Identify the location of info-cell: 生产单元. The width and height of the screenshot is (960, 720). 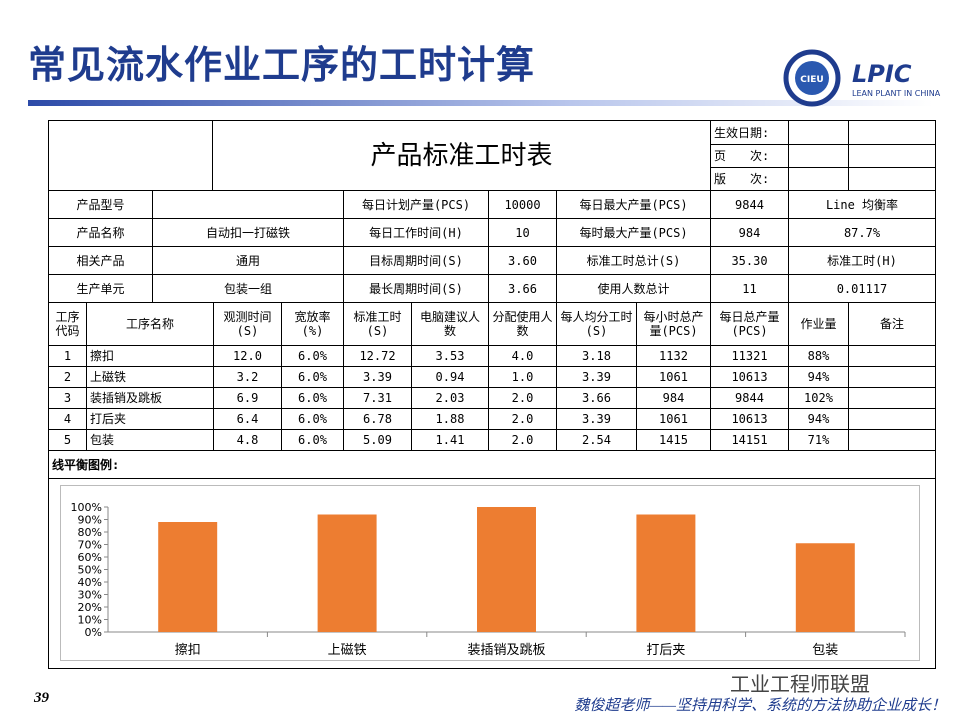
(100, 288).